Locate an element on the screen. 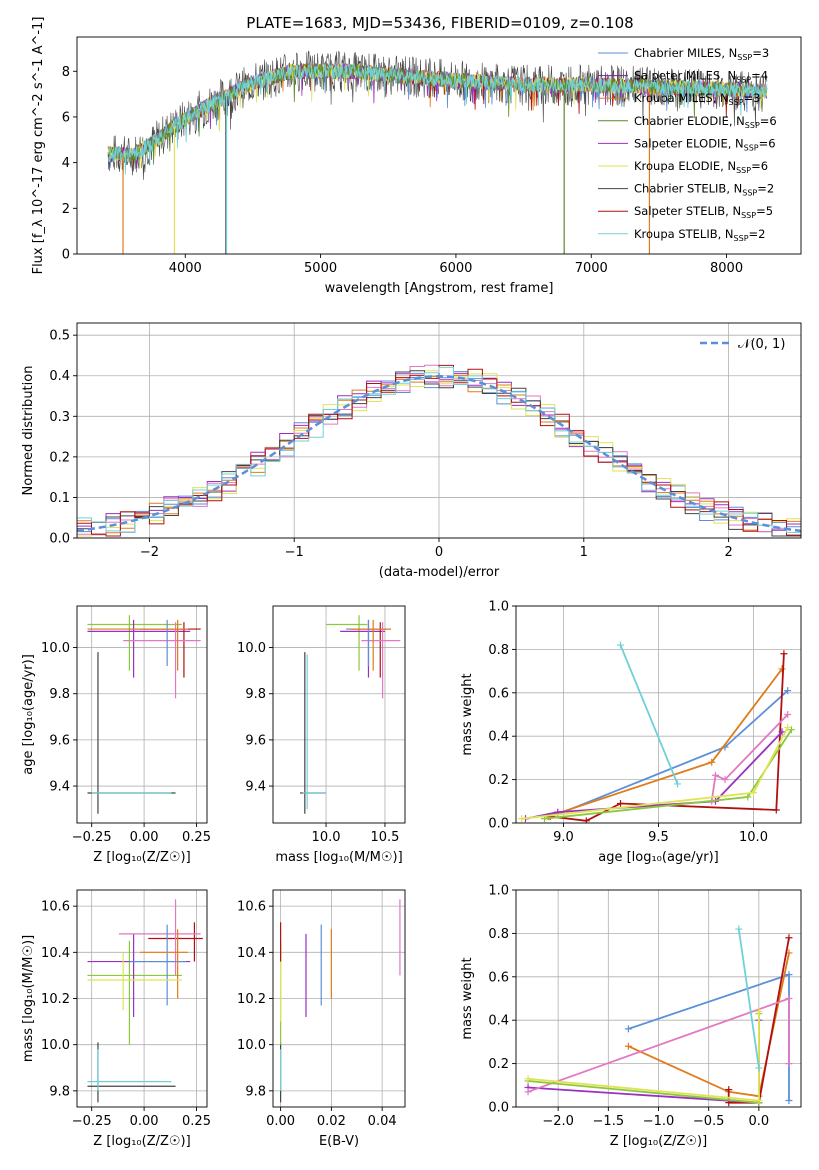 This screenshot has width=819, height=1170. legend-label: Salpeter MILES, NSSP=4 is located at coordinates (701, 77).